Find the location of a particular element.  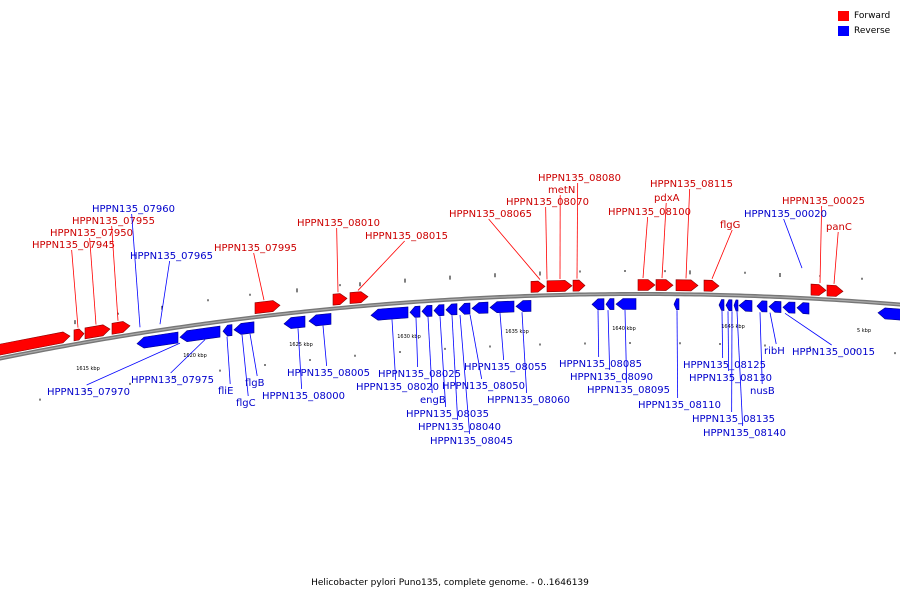

scale-label: 1620 kbp is located at coordinates (195, 356).